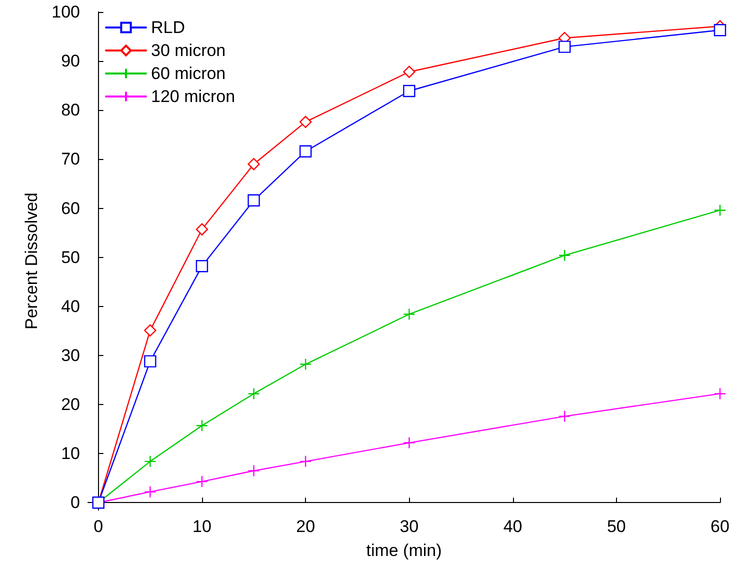 This screenshot has width=735, height=573. What do you see at coordinates (168, 27) in the screenshot?
I see `legend-label: RLD` at bounding box center [168, 27].